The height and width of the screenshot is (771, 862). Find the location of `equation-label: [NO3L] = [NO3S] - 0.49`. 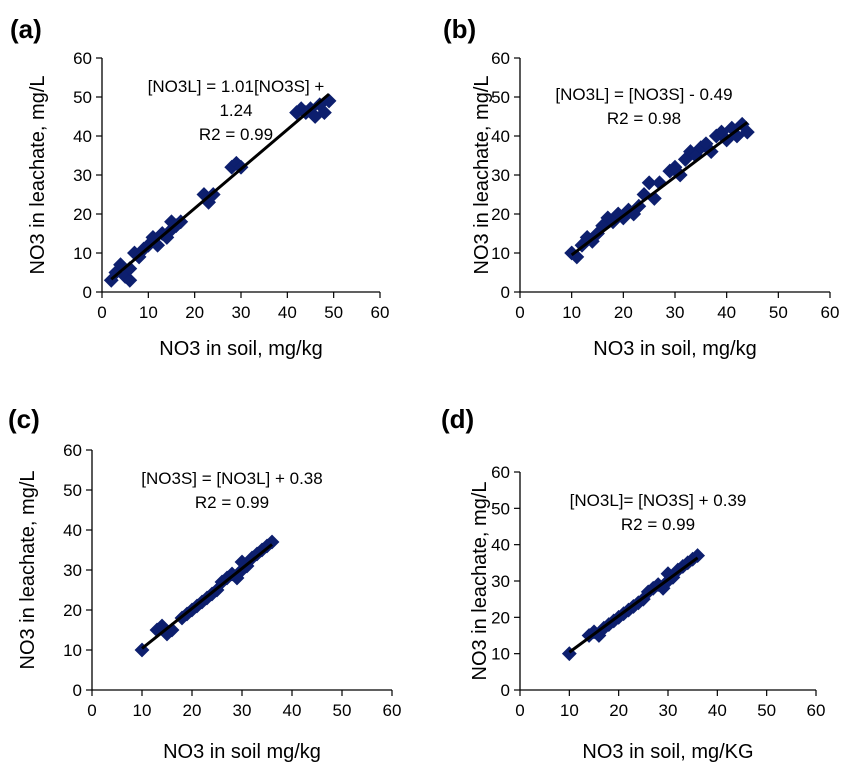

equation-label: [NO3L] = [NO3S] - 0.49 is located at coordinates (643, 94).